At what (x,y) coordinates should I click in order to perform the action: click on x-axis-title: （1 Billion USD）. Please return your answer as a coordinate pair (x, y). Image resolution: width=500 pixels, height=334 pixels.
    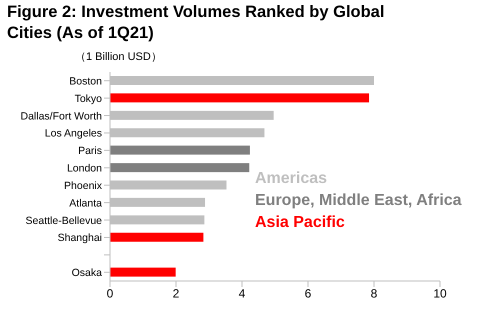
    Looking at the image, I should click on (118, 57).